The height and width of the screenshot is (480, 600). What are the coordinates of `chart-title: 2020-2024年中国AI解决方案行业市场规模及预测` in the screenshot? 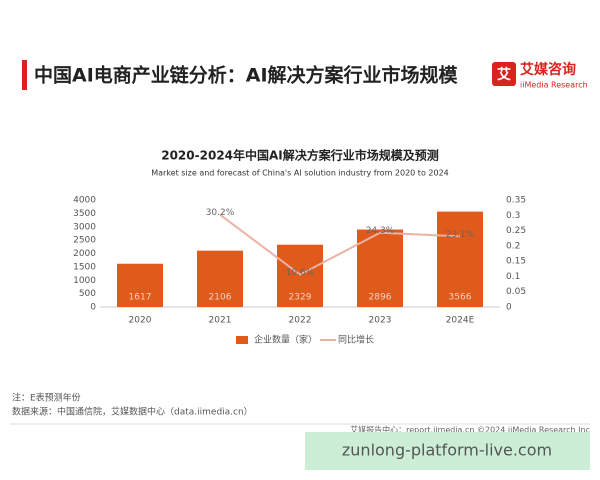 It's located at (300, 155).